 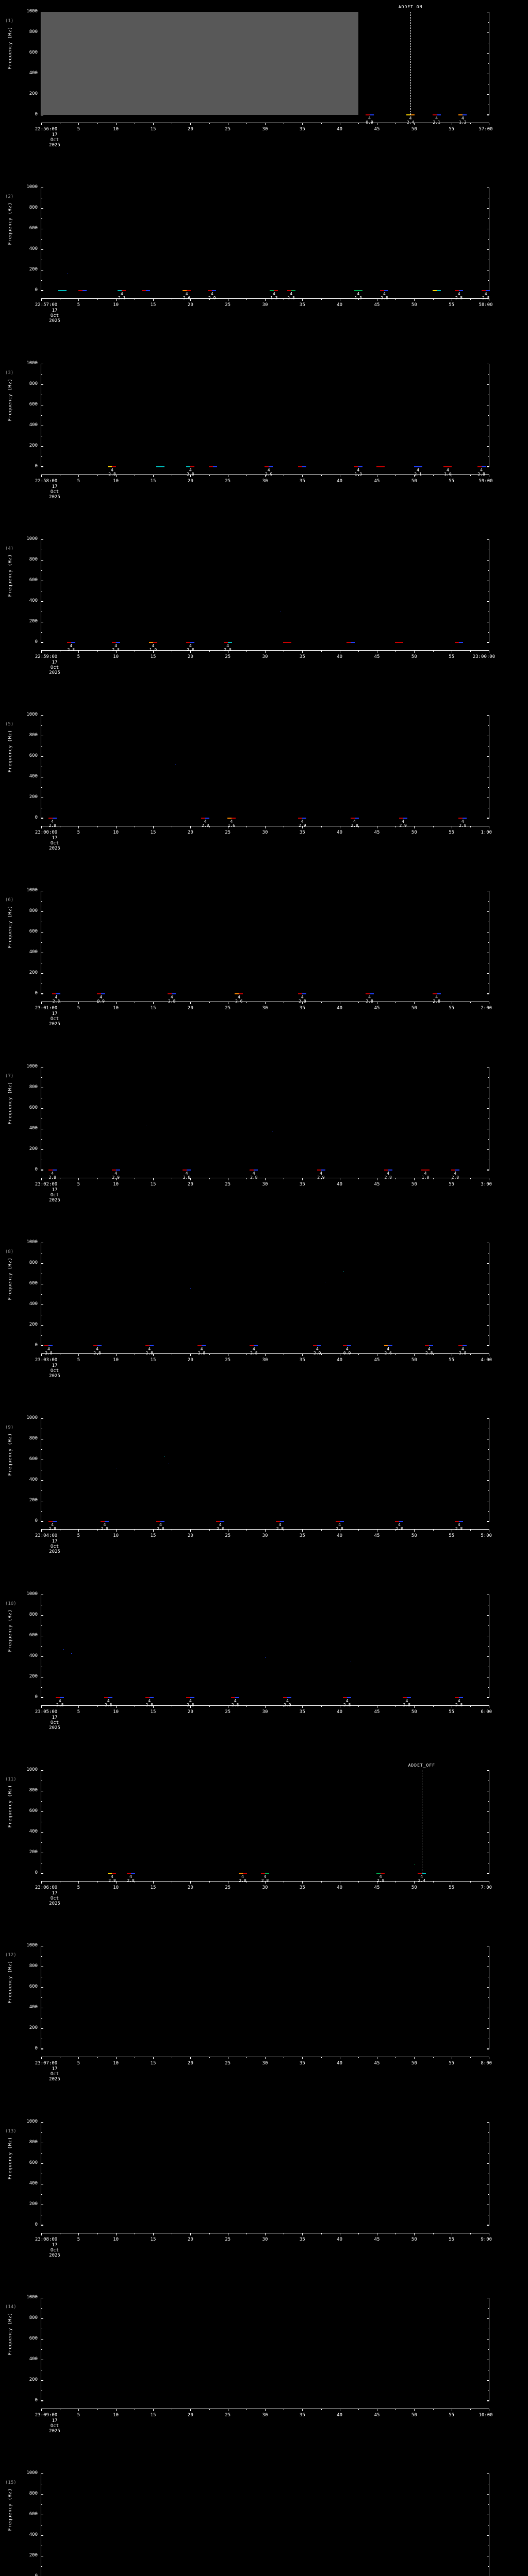 What do you see at coordinates (32, 1594) in the screenshot?
I see `y-tick-label: 1000` at bounding box center [32, 1594].